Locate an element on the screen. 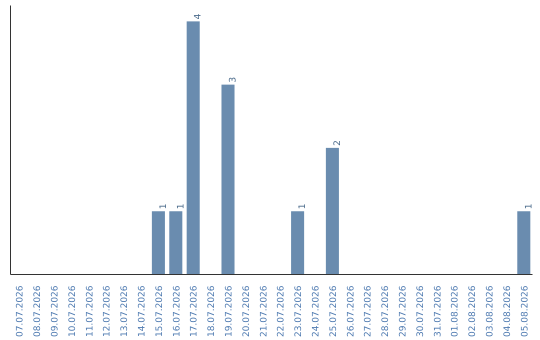  x-tick-label: 26.07.2026 is located at coordinates (351, 311).